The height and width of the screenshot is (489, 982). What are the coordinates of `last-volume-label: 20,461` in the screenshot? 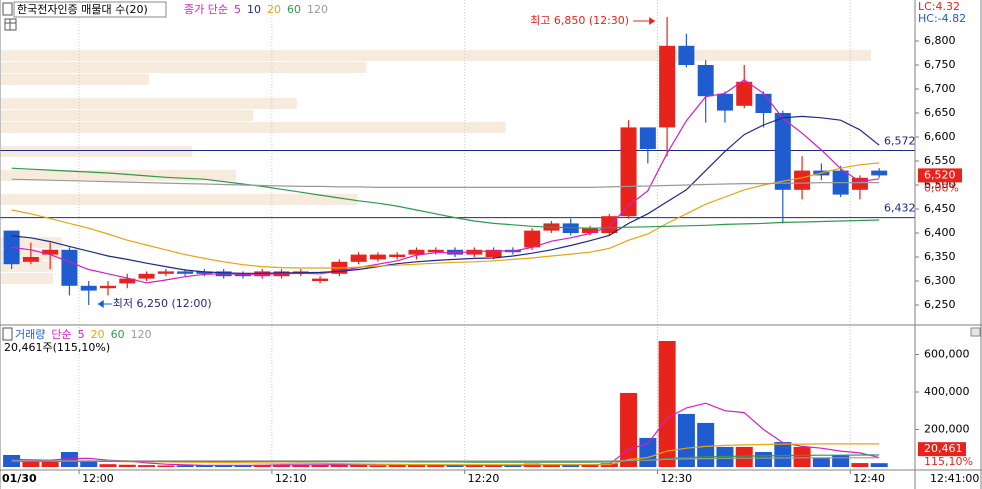 It's located at (943, 448).